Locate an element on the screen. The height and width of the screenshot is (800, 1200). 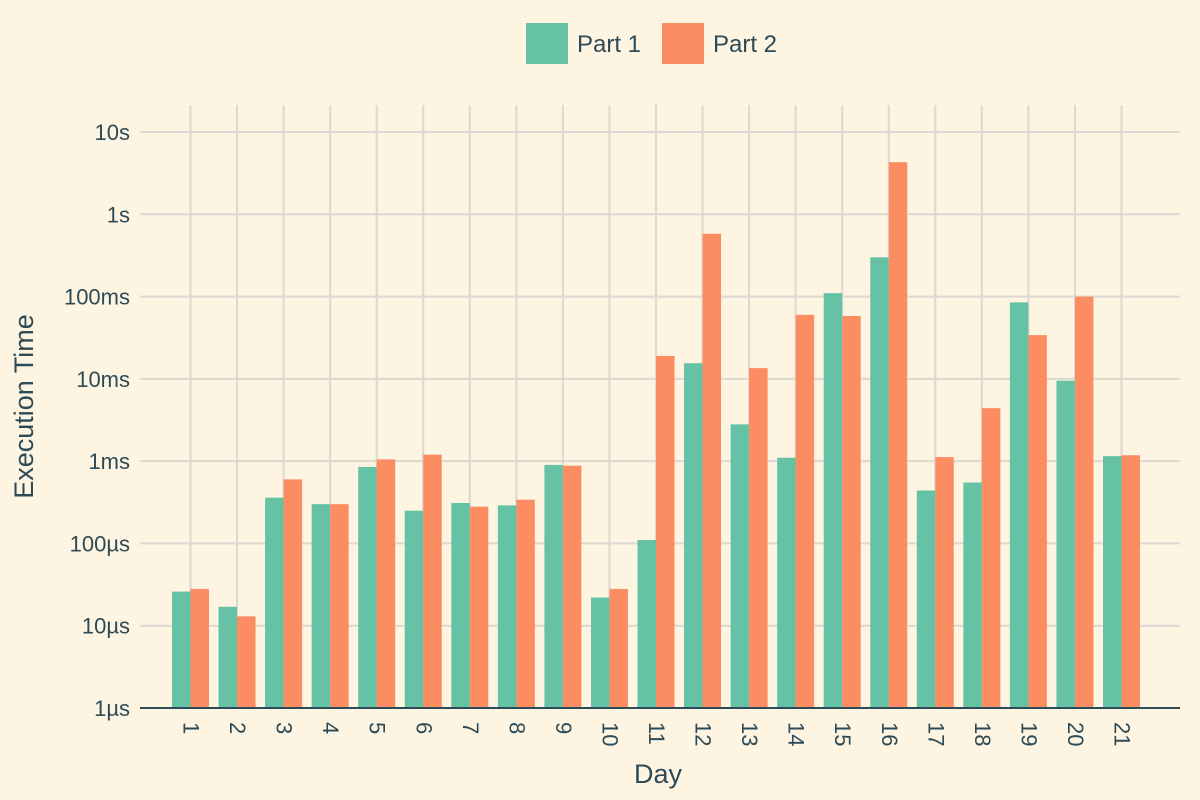
y-tick-label: 1ms is located at coordinates (109, 461).